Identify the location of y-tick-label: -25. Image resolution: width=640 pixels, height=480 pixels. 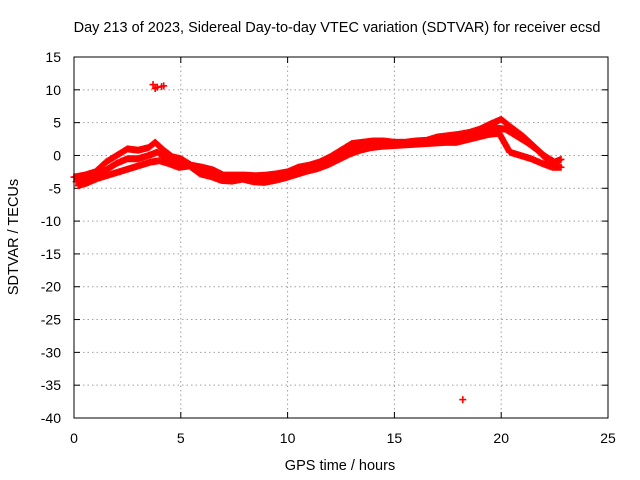
(51, 320).